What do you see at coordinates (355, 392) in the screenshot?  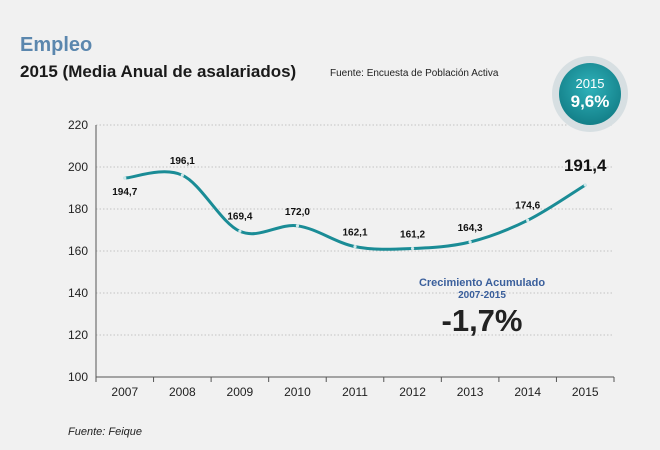 I see `x-tick-label: 2011` at bounding box center [355, 392].